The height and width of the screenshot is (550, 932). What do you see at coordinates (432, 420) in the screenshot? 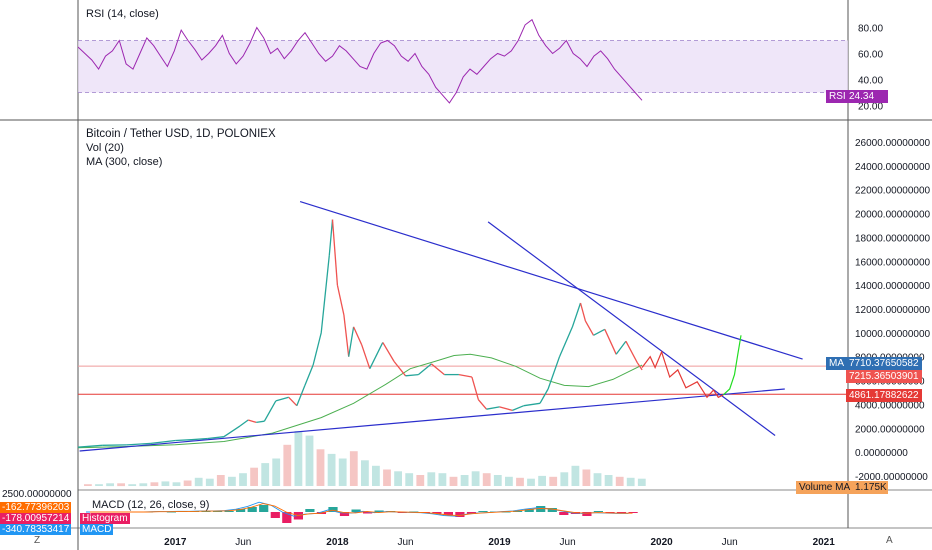
I see `trend-line-support` at bounding box center [432, 420].